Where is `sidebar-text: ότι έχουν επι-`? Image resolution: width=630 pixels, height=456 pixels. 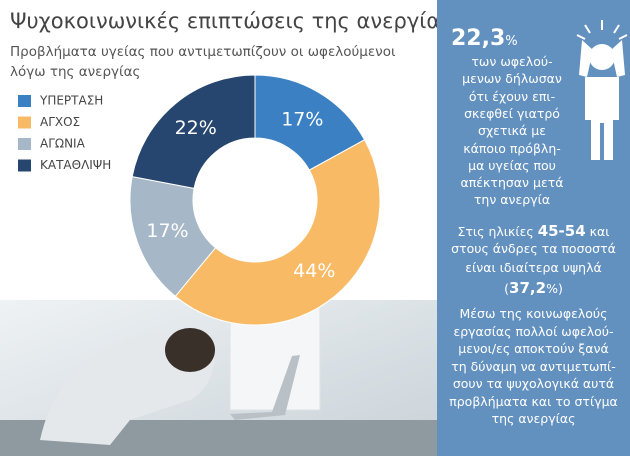
sidebar-text: ότι έχουν επι- is located at coordinates (512, 96).